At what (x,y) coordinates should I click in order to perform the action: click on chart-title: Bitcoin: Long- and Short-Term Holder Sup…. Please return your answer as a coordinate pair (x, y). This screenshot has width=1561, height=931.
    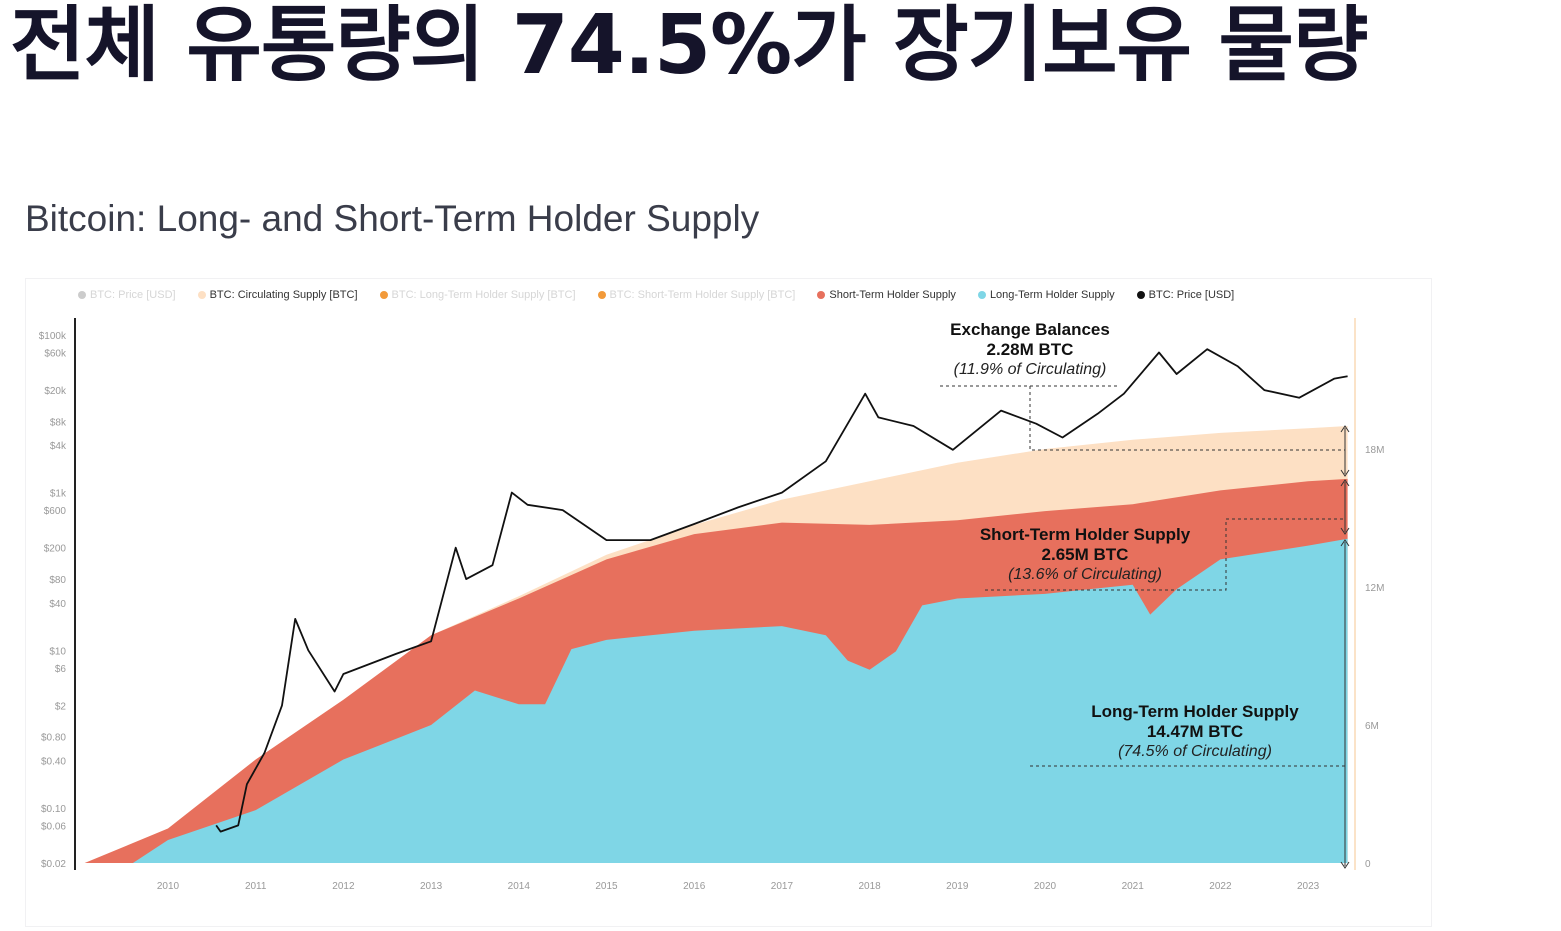
    Looking at the image, I should click on (392, 218).